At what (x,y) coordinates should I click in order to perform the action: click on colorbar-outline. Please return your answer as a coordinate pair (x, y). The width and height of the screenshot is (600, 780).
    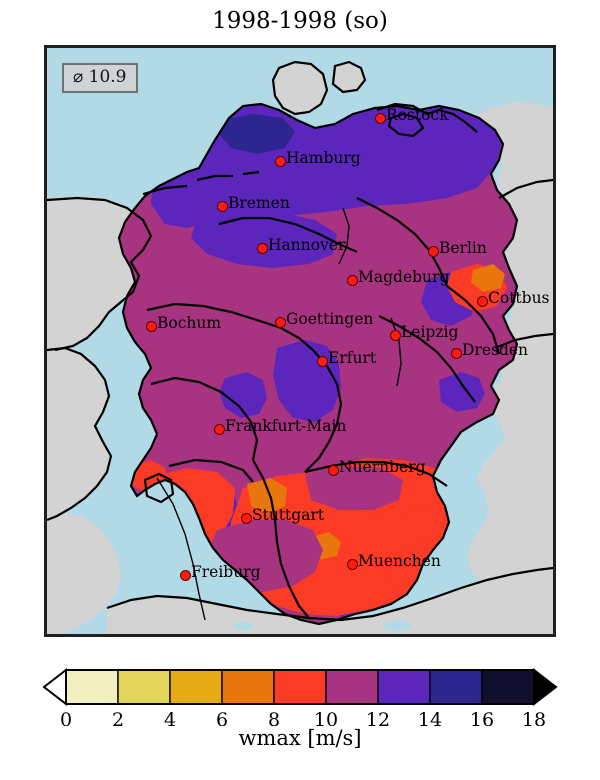
    Looking at the image, I should click on (300, 687).